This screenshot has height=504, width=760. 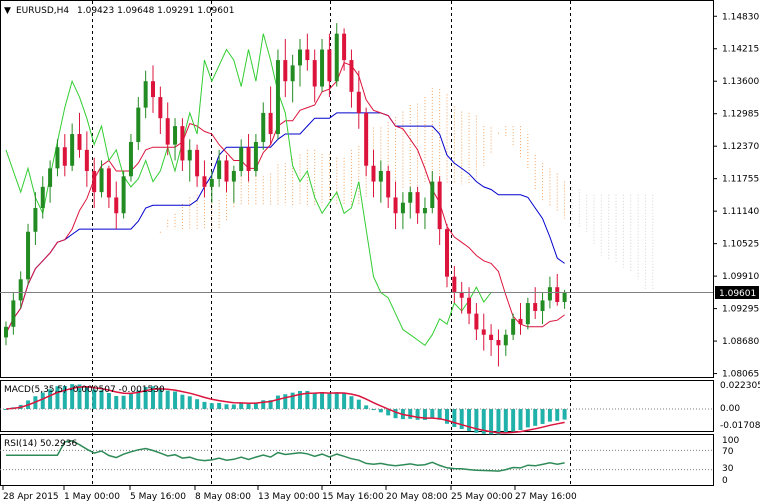 What do you see at coordinates (740, 426) in the screenshot?
I see `macd-tick-label: -0.017081` at bounding box center [740, 426].